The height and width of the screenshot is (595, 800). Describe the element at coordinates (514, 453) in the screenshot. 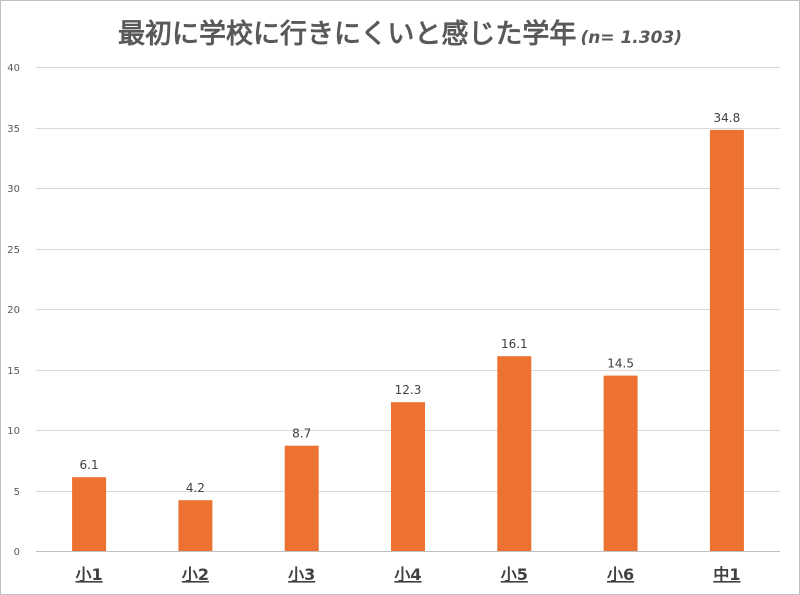

I see `bar-小5` at that location.